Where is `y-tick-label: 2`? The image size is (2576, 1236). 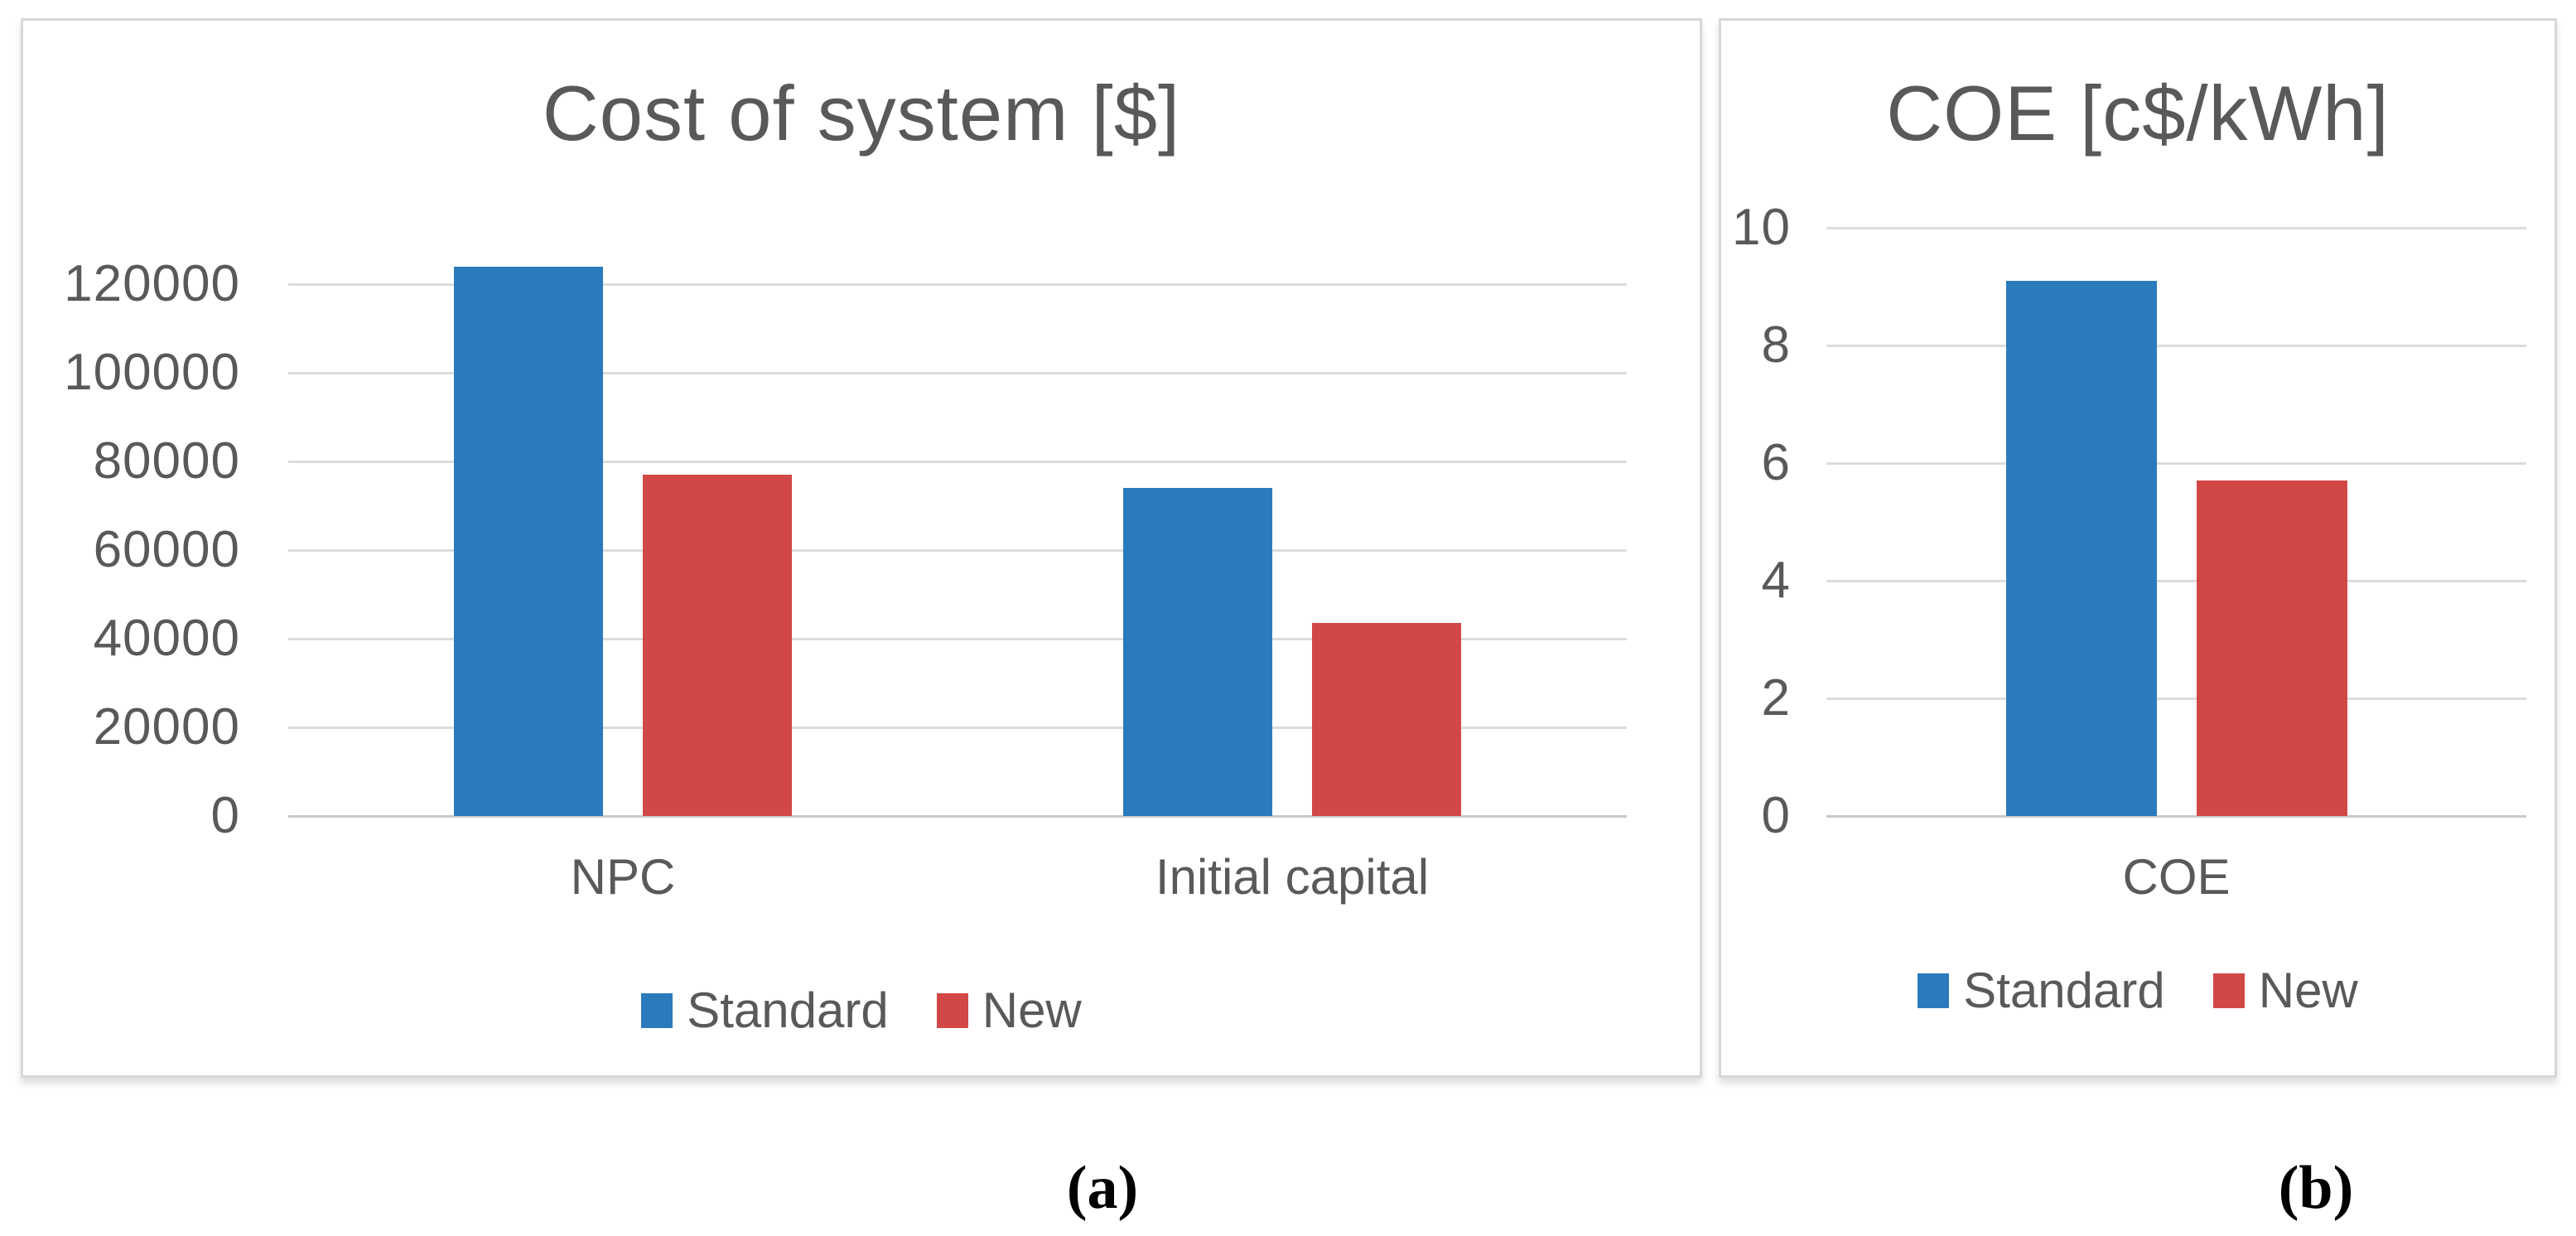
y-tick-label: 2 is located at coordinates (1776, 698).